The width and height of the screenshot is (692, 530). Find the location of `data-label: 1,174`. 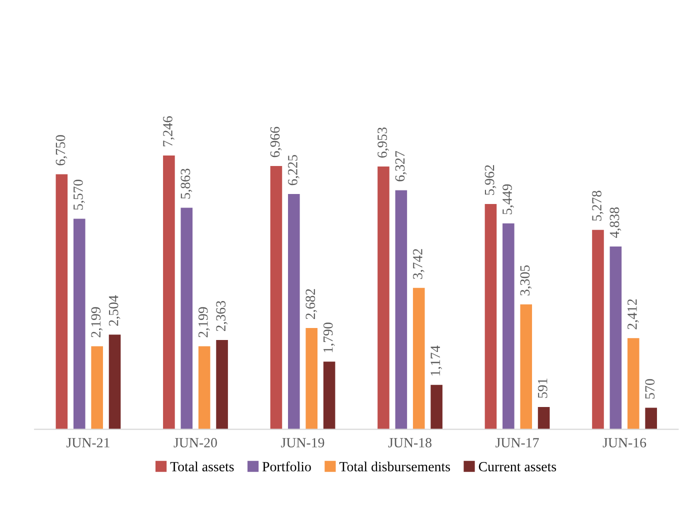

data-label: 1,174 is located at coordinates (436, 361).